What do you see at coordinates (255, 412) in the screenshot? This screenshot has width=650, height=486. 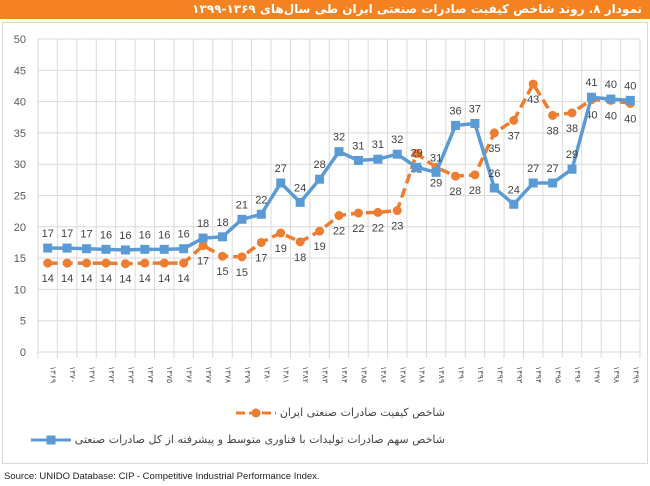 I see `legend-orange-marker-icon` at bounding box center [255, 412].